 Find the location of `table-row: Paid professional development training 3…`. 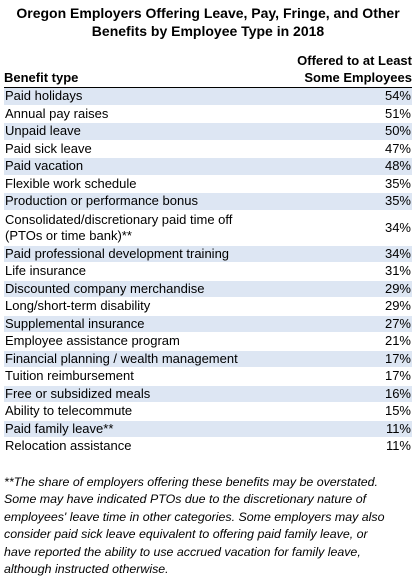

table-row: Paid professional development training 3… is located at coordinates (208, 255).